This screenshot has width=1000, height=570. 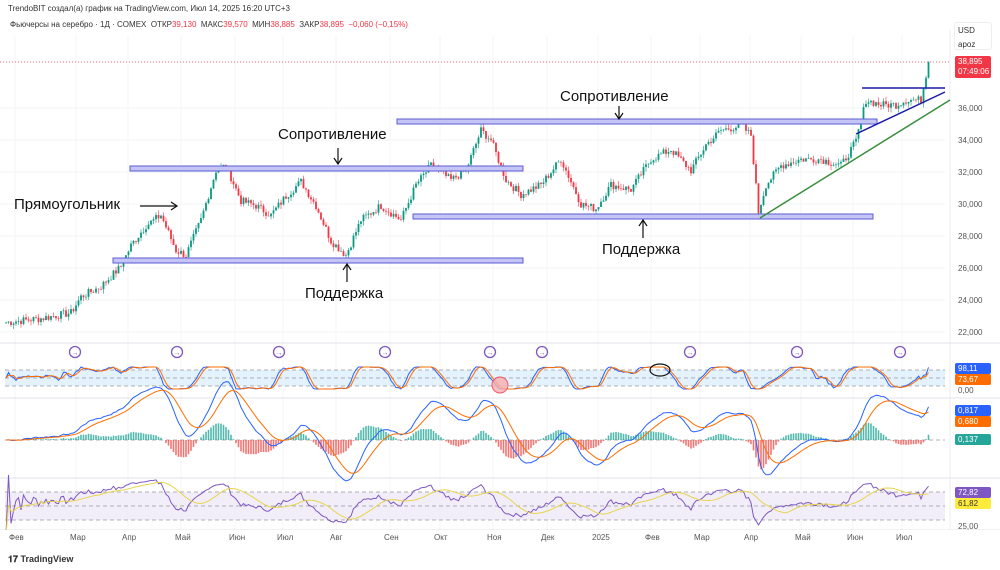 What do you see at coordinates (47, 559) in the screenshot?
I see `logo-text: TradingView` at bounding box center [47, 559].